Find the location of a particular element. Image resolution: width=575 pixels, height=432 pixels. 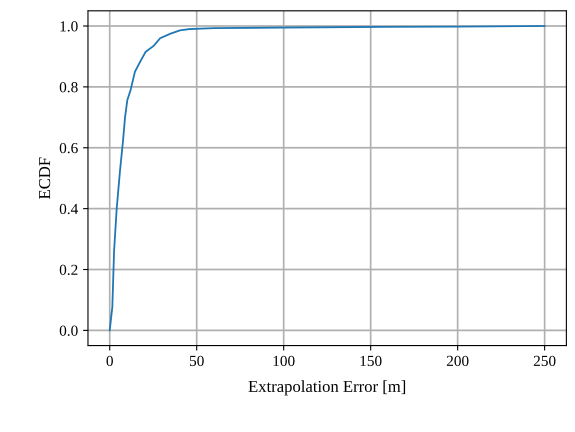

x-tick-label: 150 is located at coordinates (371, 361).